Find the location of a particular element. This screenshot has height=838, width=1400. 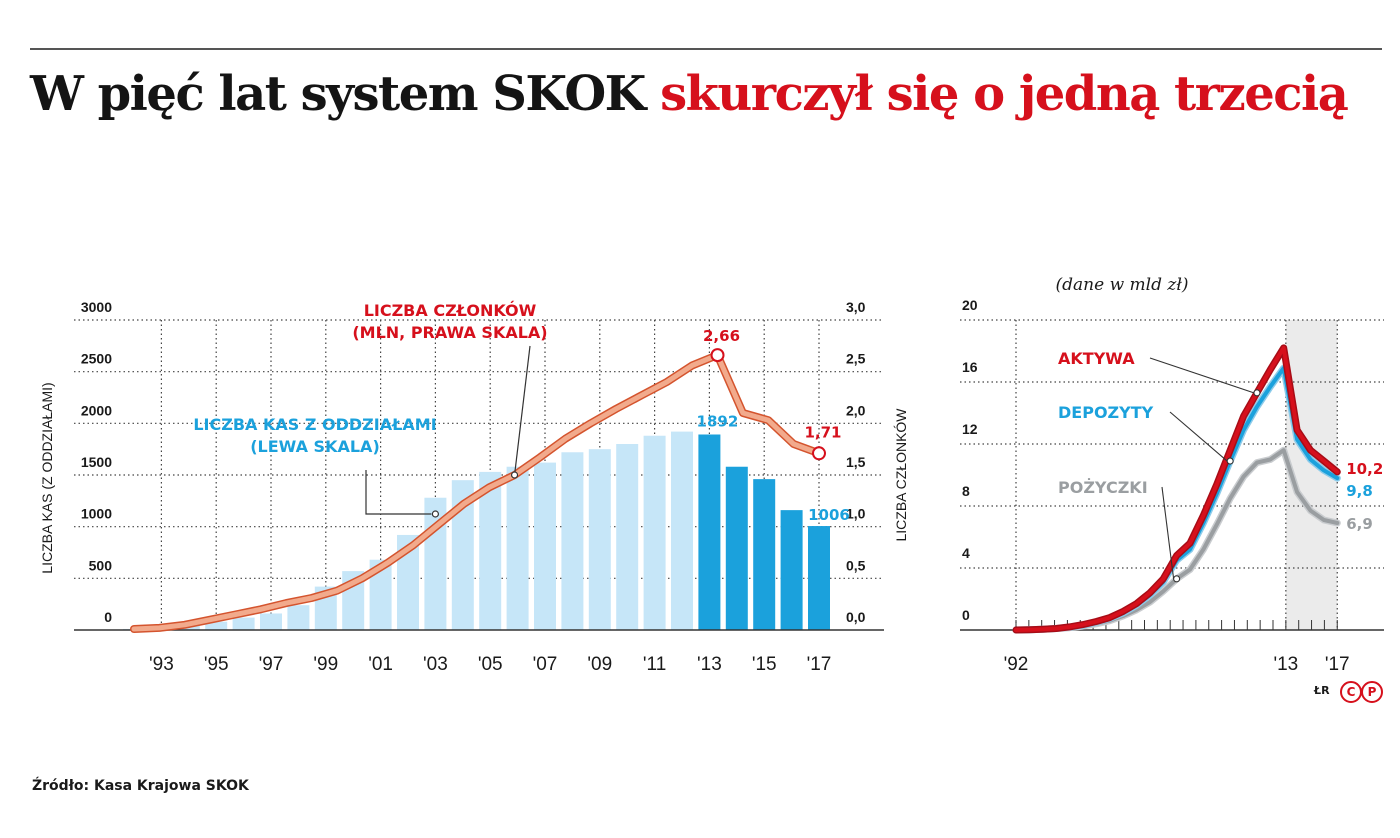

y-tick-right: 3,0 is located at coordinates (856, 307).